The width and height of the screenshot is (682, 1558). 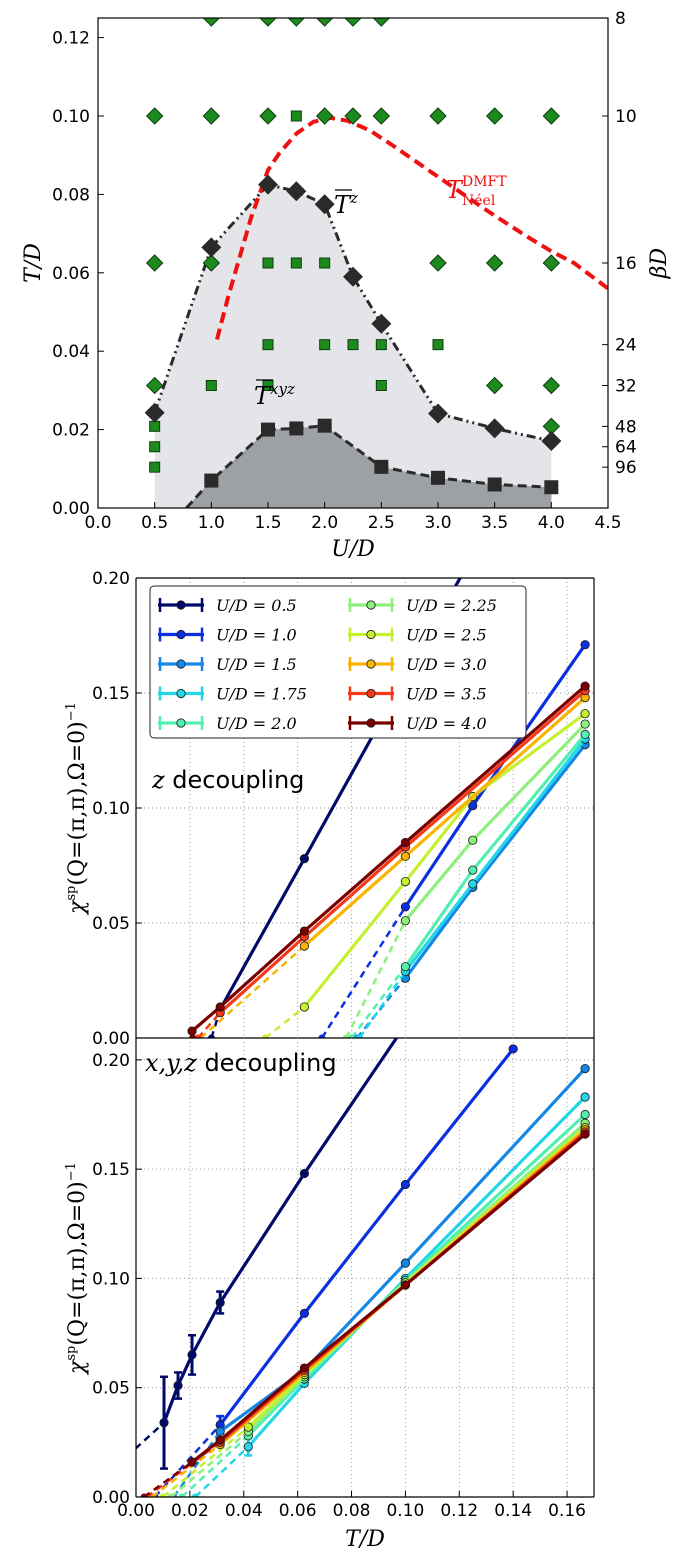 I want to click on tneel-curve, so click(x=411, y=227).